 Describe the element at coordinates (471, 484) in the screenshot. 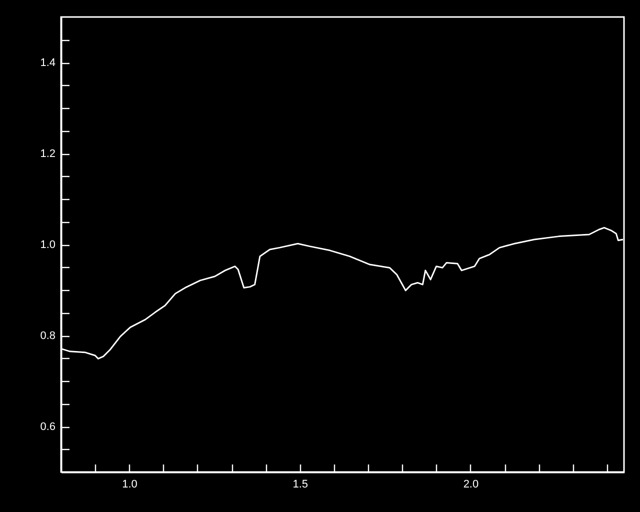

I see `x-tick-label: 2.0` at that location.